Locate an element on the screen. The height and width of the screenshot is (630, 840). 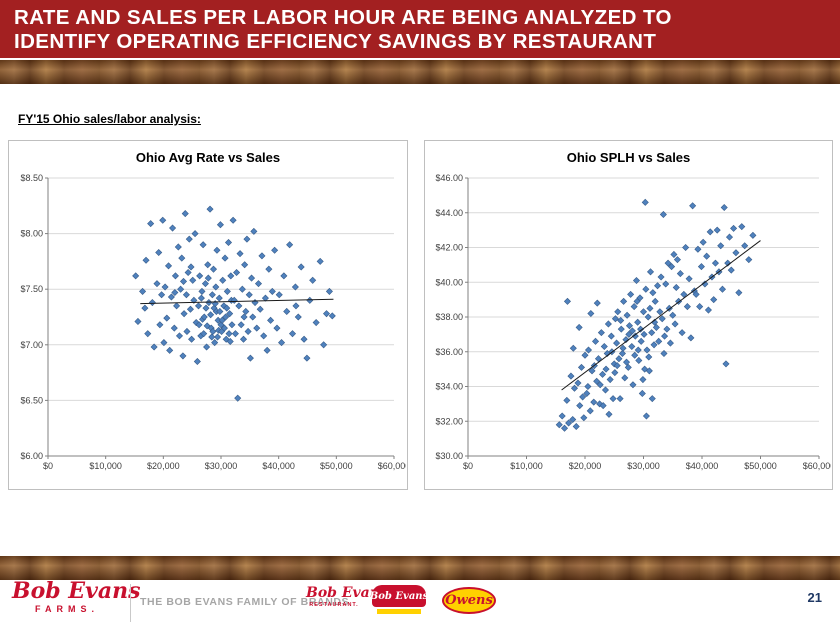
grocery-logo-script: Bob Evans is located at coordinates (399, 596).